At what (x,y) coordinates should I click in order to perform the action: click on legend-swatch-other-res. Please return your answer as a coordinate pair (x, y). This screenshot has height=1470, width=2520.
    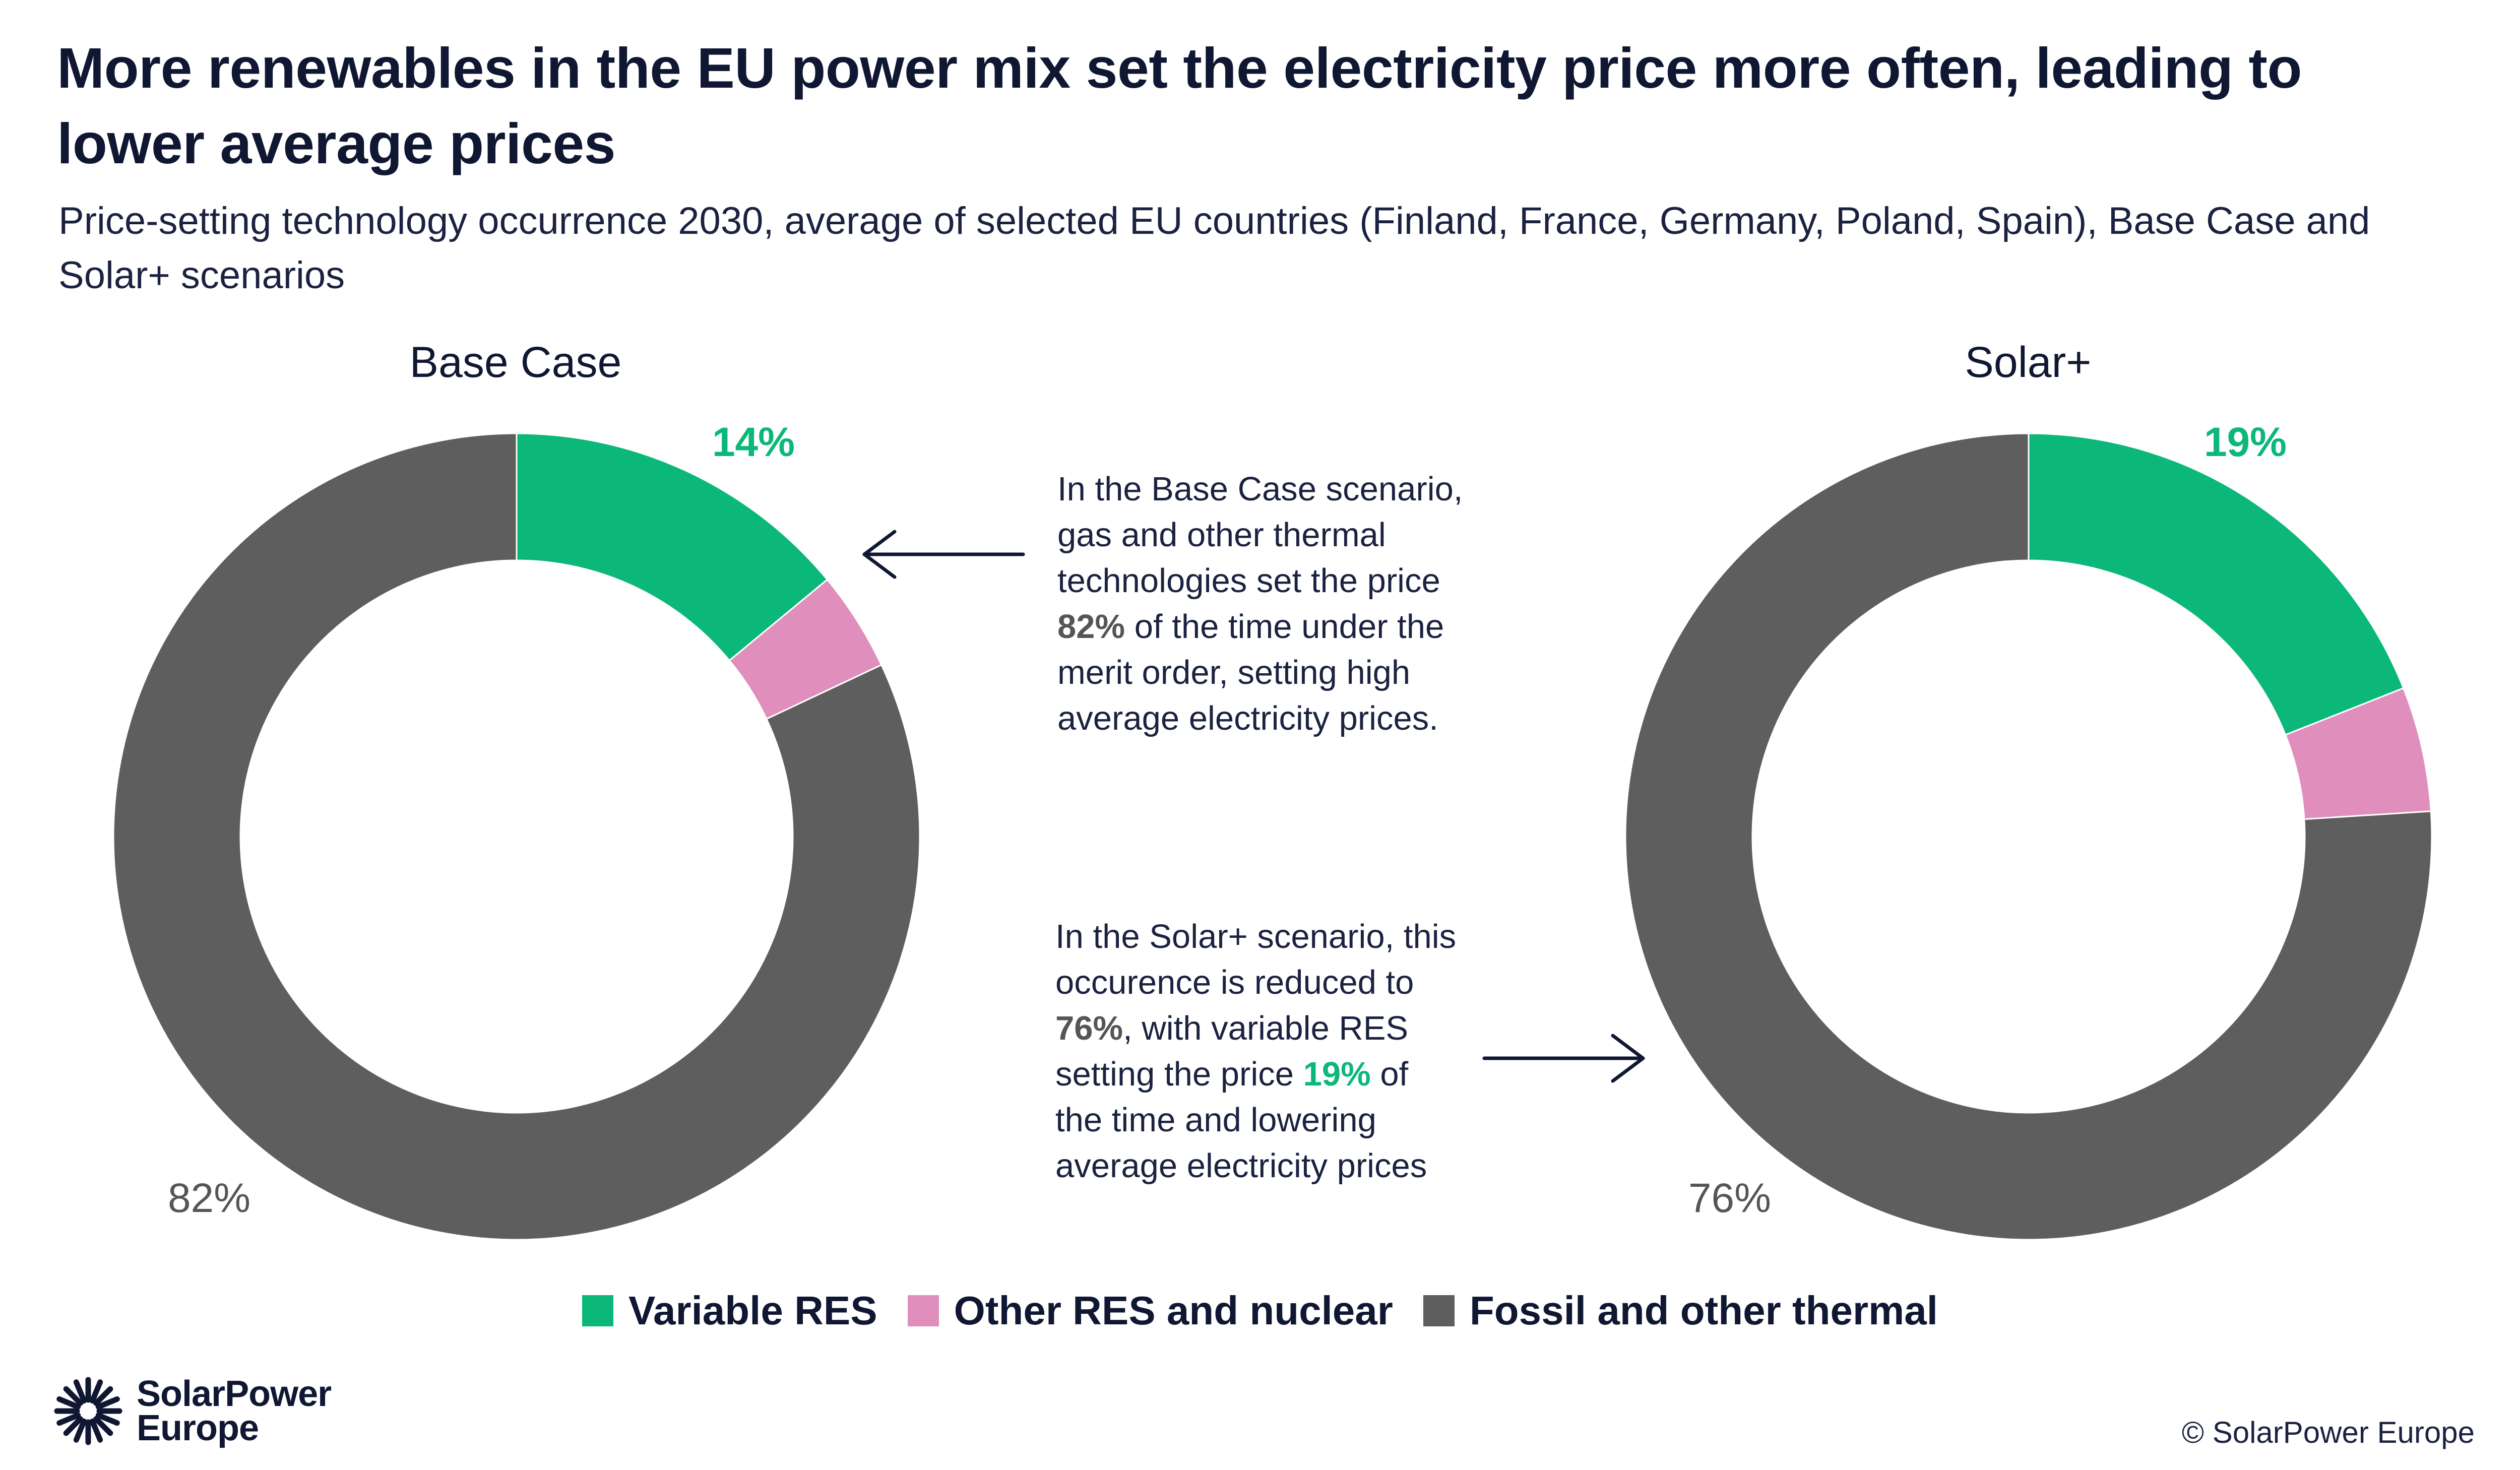
    Looking at the image, I should click on (923, 1310).